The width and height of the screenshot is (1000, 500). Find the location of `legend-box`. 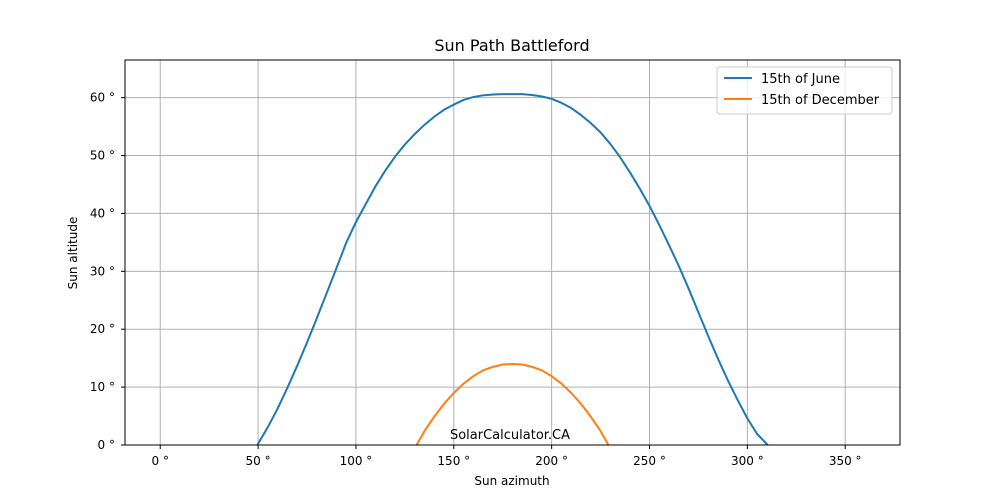

legend-box is located at coordinates (804, 90).